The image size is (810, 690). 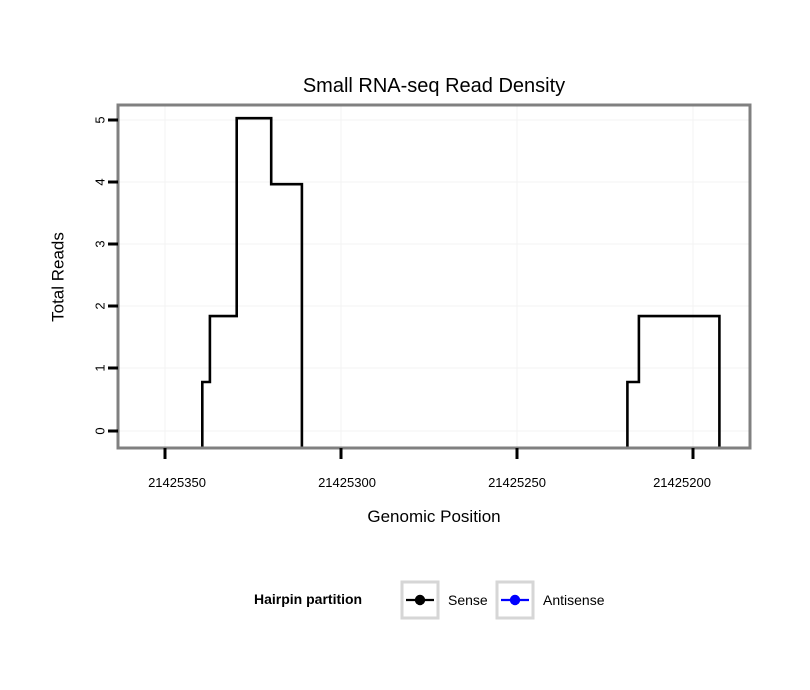 I want to click on x-tick-label-3: 21425200, so click(x=682, y=482).